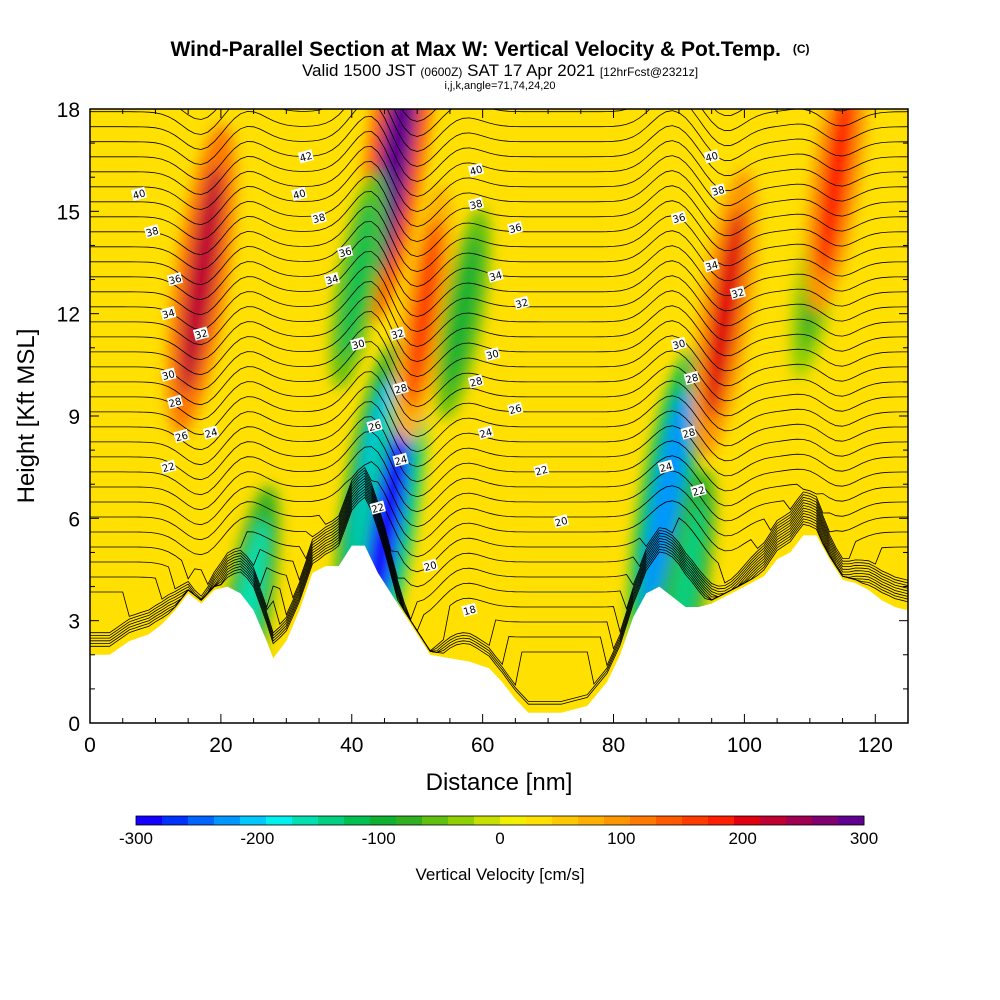 The width and height of the screenshot is (1000, 1000). What do you see at coordinates (521, 303) in the screenshot?
I see `theta-label-19: 32` at bounding box center [521, 303].